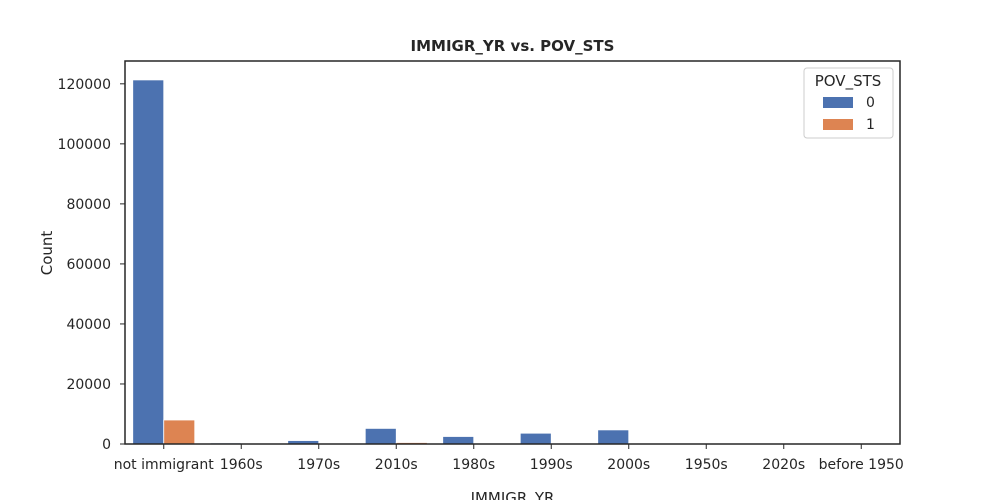 The image size is (1000, 500). Describe the element at coordinates (318, 465) in the screenshot. I see `x-tick-label: 1970s` at that location.